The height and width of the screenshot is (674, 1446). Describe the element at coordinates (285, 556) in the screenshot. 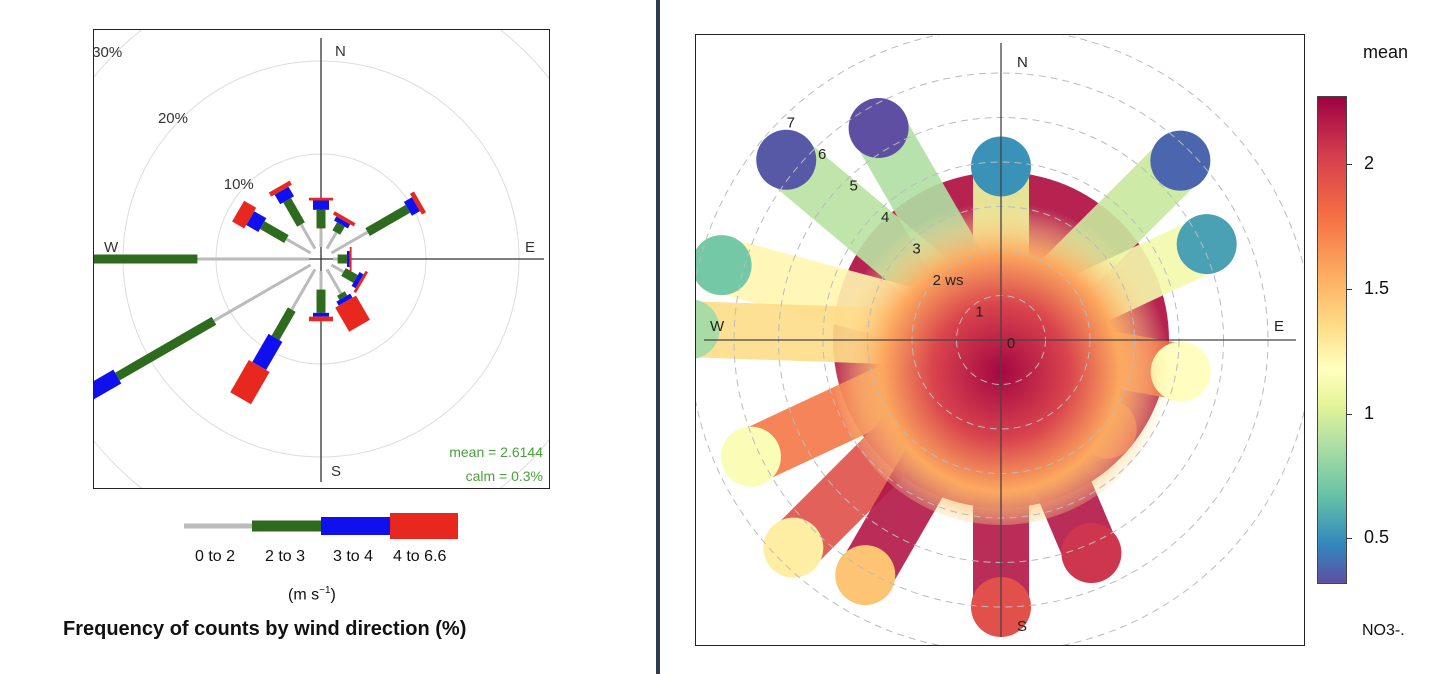

I see `legend-label-2-3: 2 to 3` at that location.